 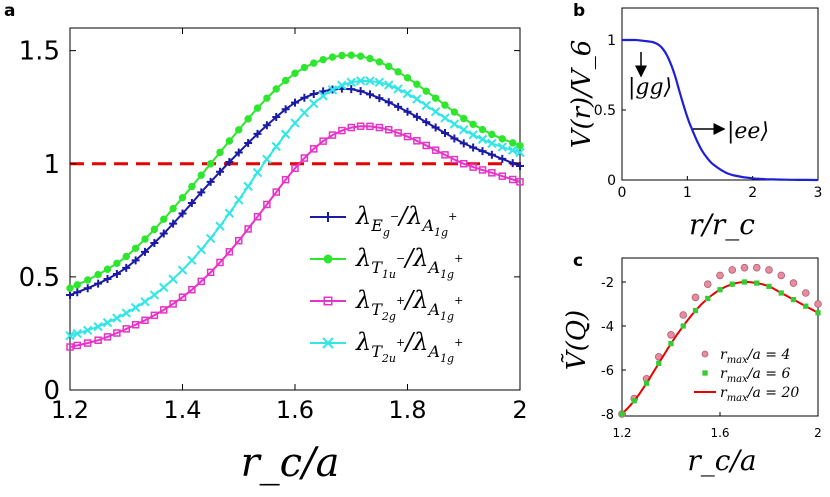 I want to click on x-tick-label: 1.2, so click(x=621, y=433).